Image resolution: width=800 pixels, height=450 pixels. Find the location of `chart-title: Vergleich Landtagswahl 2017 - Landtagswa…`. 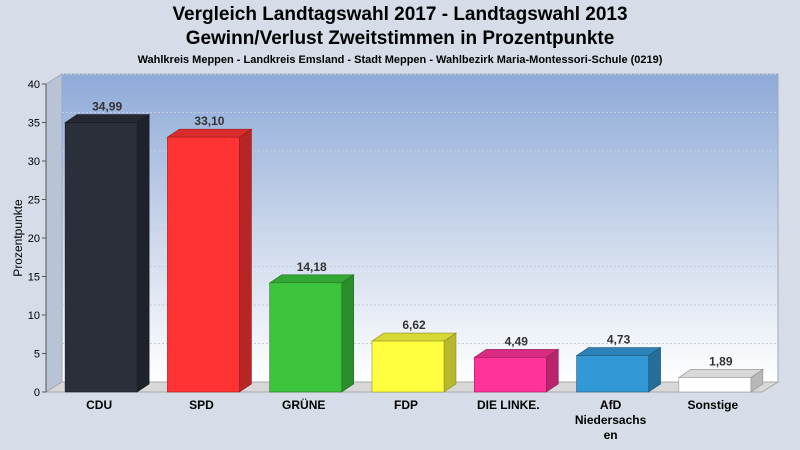

chart-title: Vergleich Landtagswahl 2017 - Landtagswa… is located at coordinates (400, 14).